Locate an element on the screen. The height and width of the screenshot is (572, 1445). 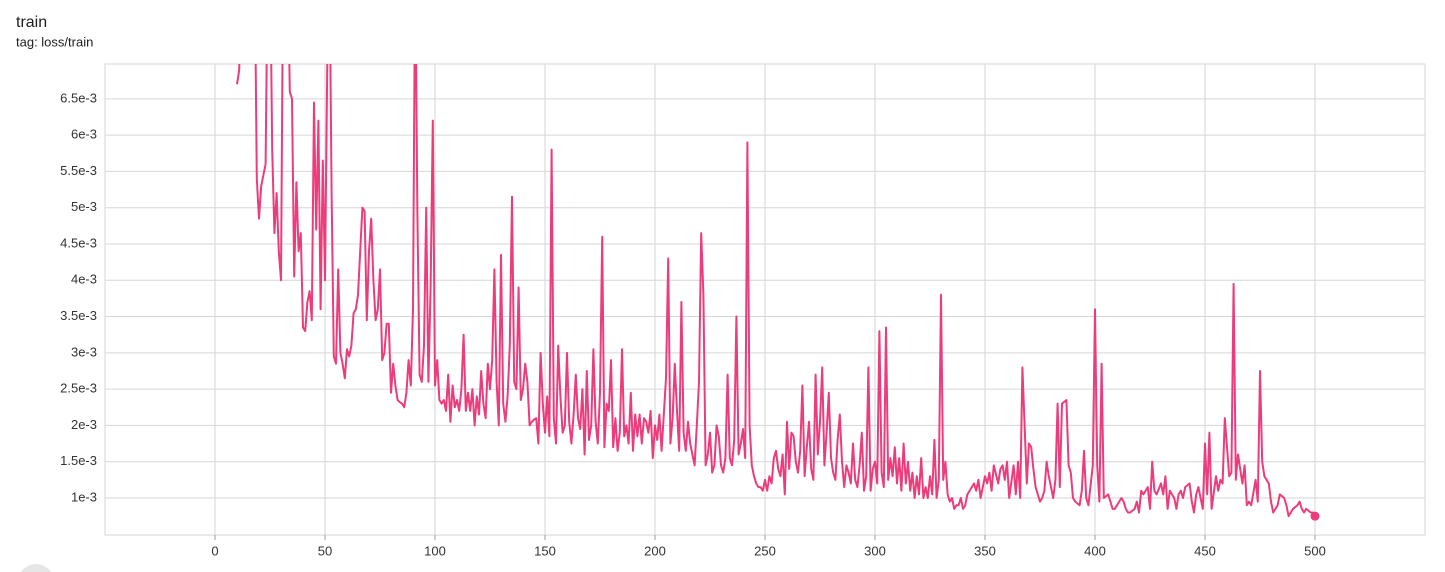
last-point is located at coordinates (1315, 516).